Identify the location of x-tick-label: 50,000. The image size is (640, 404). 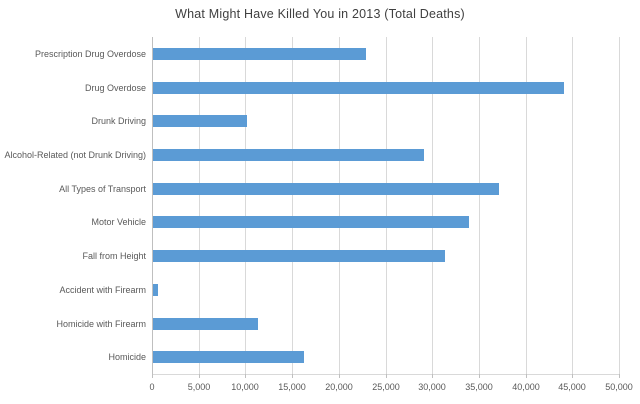
(619, 387).